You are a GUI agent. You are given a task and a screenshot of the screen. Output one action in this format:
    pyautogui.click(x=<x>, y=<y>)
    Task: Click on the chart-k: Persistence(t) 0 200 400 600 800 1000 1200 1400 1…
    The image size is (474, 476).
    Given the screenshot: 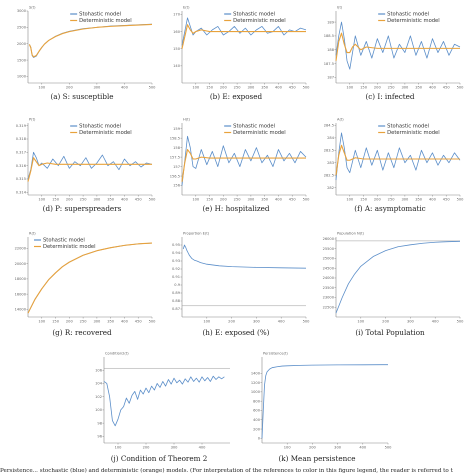 What is the action you would take?
    pyautogui.click(x=321, y=401)
    